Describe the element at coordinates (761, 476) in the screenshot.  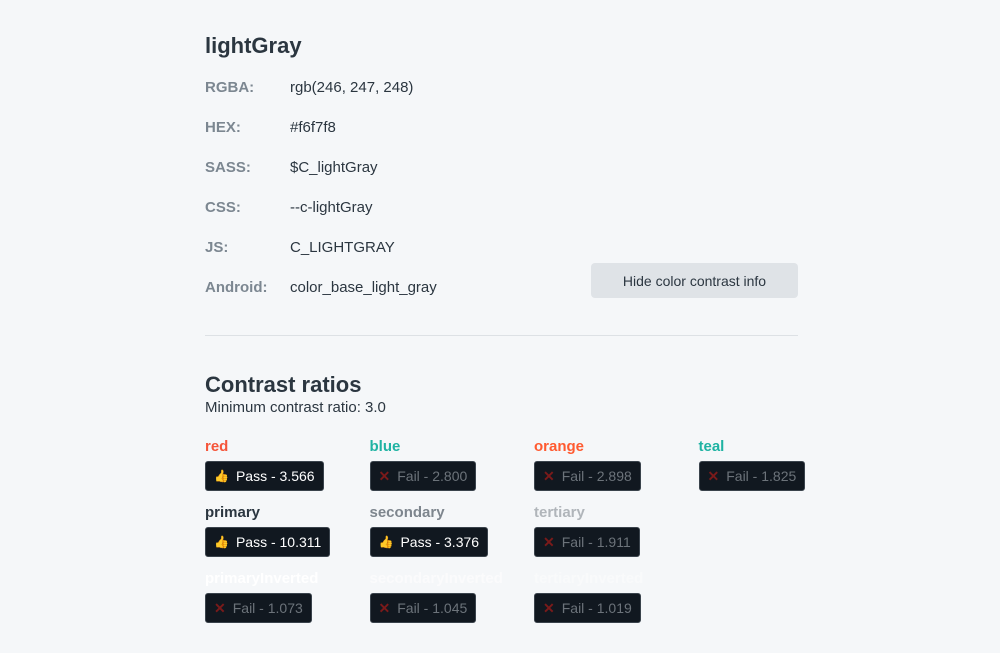
I see `contrast-result: Fail - 1.825` at that location.